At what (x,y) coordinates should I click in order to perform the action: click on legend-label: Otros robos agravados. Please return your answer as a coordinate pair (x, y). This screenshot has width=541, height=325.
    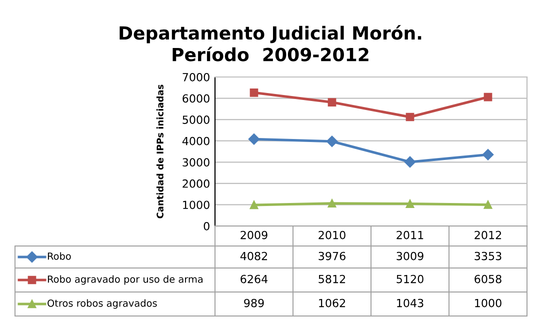
    Looking at the image, I should click on (102, 304).